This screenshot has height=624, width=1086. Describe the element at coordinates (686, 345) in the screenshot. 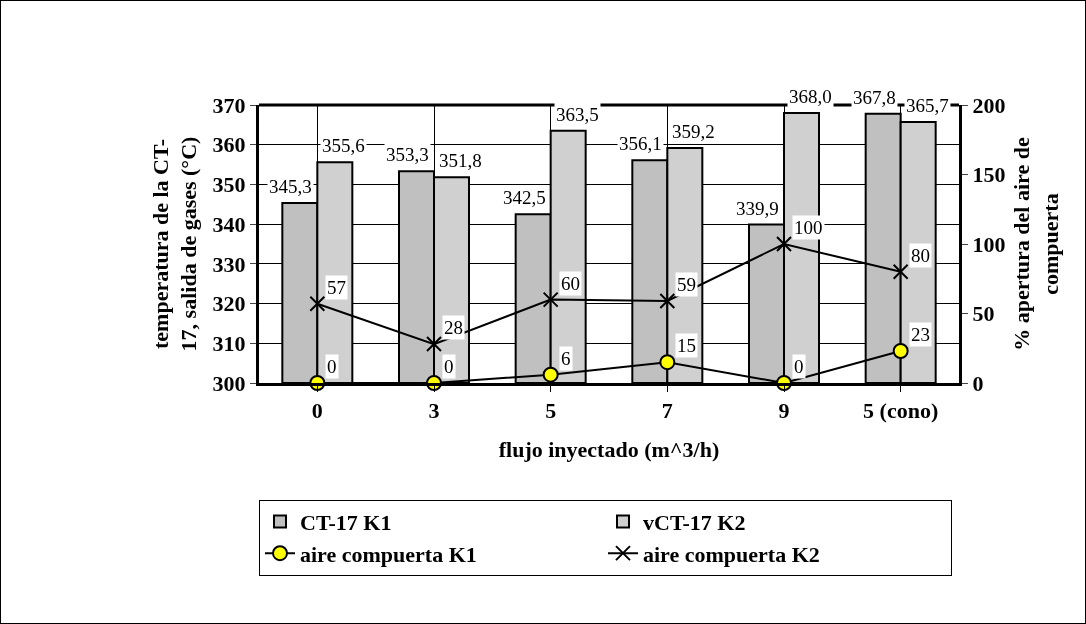

I see `data-label: 15` at that location.